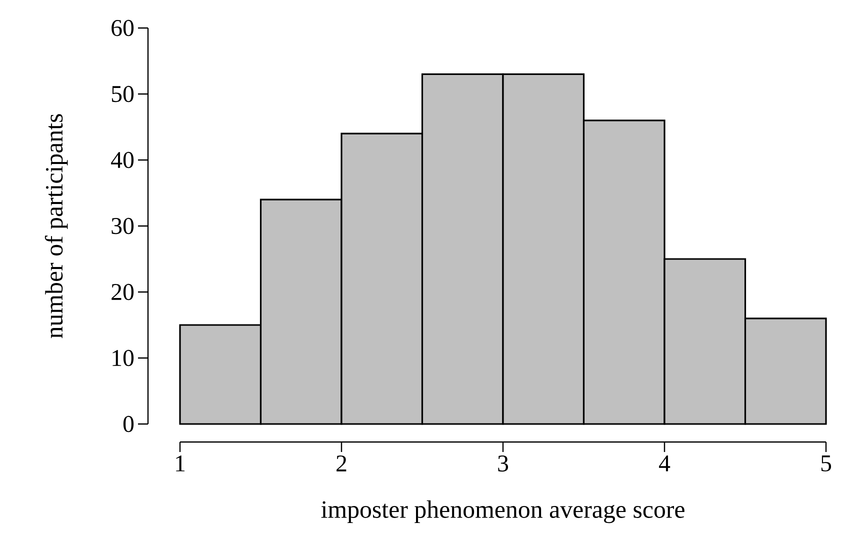  I want to click on y-tick-label: 10, so click(123, 358).